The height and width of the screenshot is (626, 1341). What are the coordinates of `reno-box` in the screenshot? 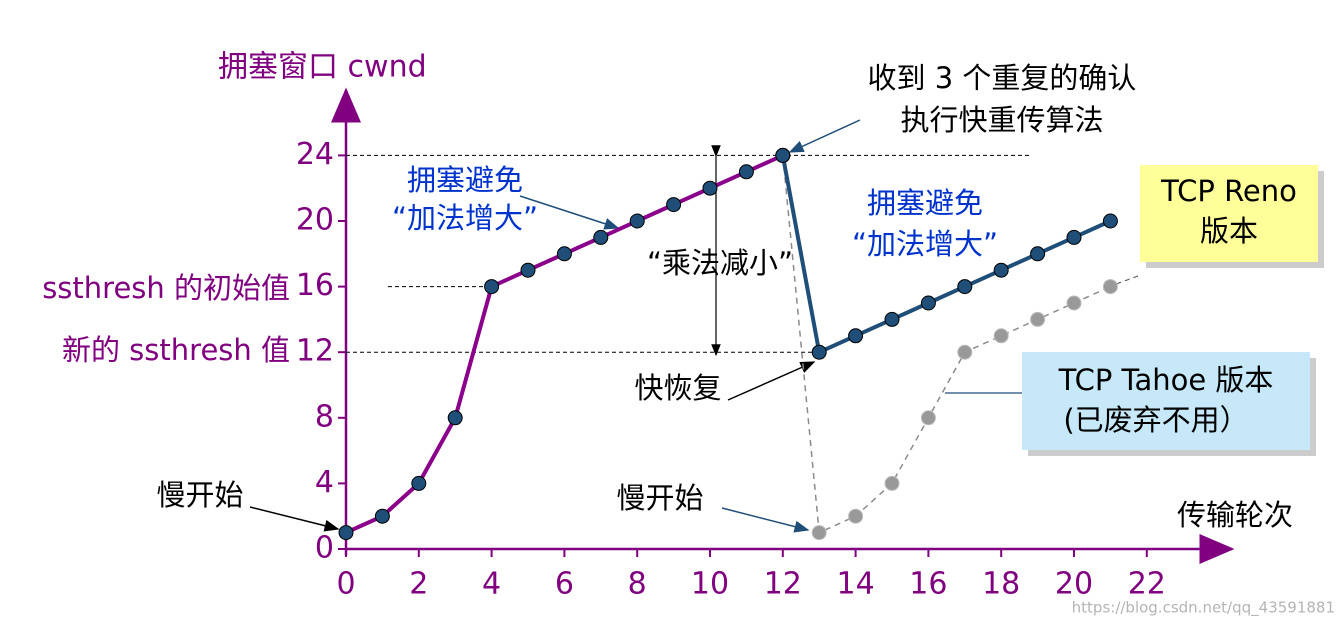 It's located at (1229, 213).